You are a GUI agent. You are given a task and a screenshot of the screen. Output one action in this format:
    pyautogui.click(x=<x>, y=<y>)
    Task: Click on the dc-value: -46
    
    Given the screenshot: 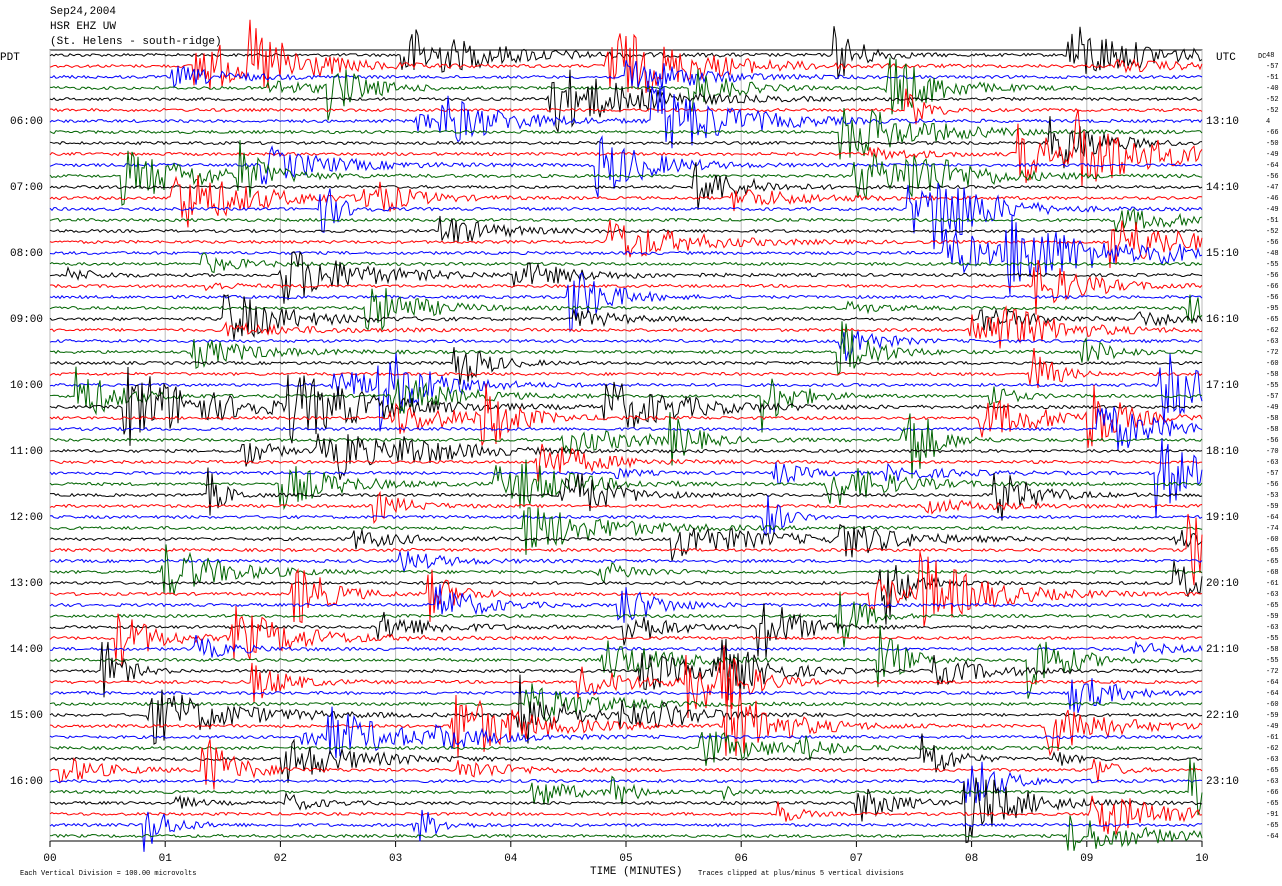 What is the action you would take?
    pyautogui.click(x=1272, y=199)
    